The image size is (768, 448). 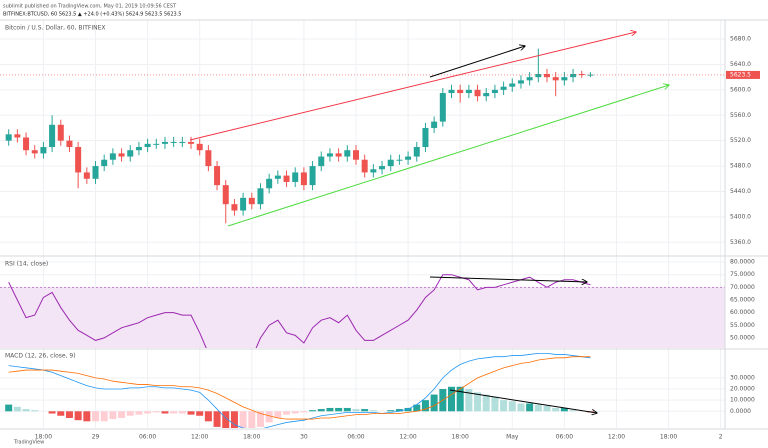 I want to click on footer: TradingView, so click(x=28, y=443).